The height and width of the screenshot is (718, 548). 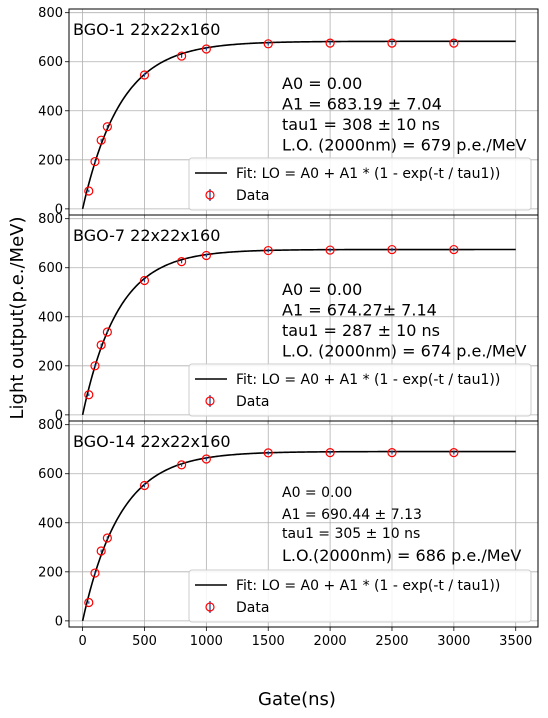 What do you see at coordinates (391, 641) in the screenshot?
I see `x-tick-label: 2500` at bounding box center [391, 641].